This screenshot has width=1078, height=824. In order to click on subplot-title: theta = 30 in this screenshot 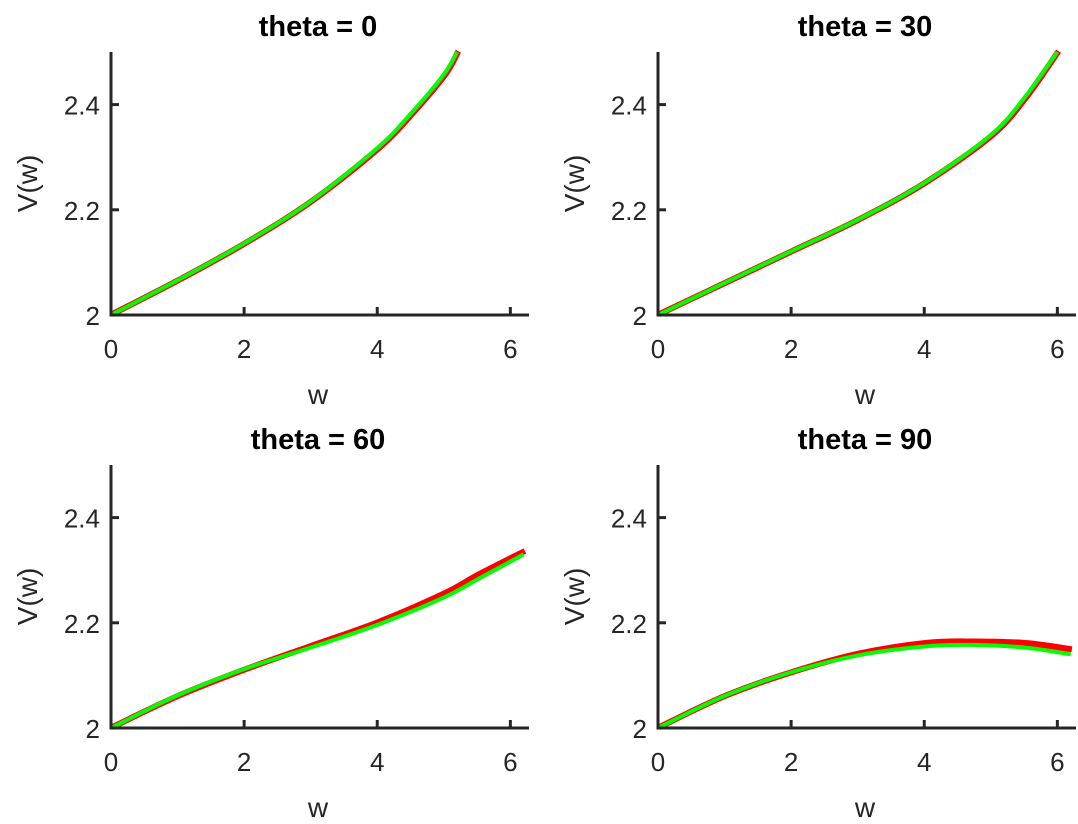, I will do `click(865, 27)`.